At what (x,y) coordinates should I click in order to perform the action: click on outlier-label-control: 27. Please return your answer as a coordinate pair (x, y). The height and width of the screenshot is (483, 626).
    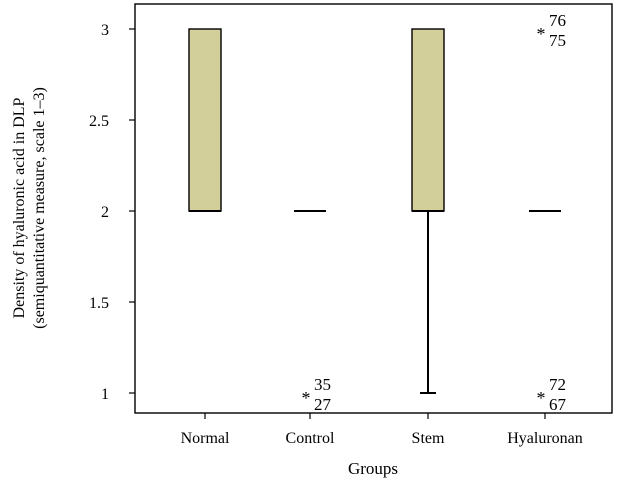
    Looking at the image, I should click on (323, 404).